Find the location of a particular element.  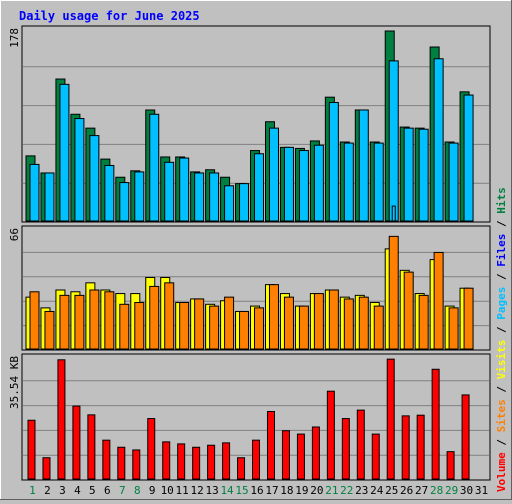

x-tick-label-day-12: 12 is located at coordinates (197, 490).